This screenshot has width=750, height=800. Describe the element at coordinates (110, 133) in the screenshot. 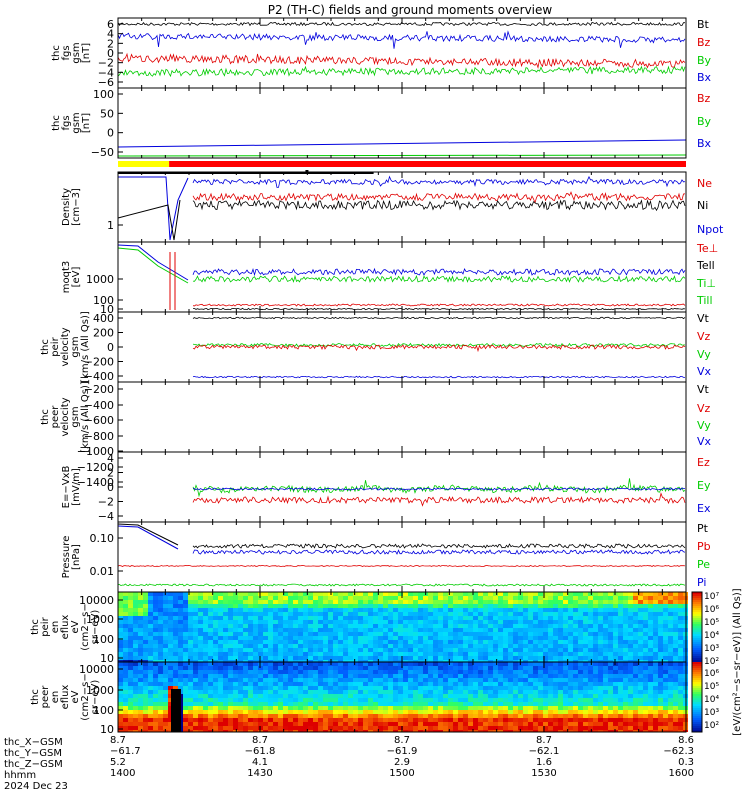

I see `y-tick-label: 0` at that location.